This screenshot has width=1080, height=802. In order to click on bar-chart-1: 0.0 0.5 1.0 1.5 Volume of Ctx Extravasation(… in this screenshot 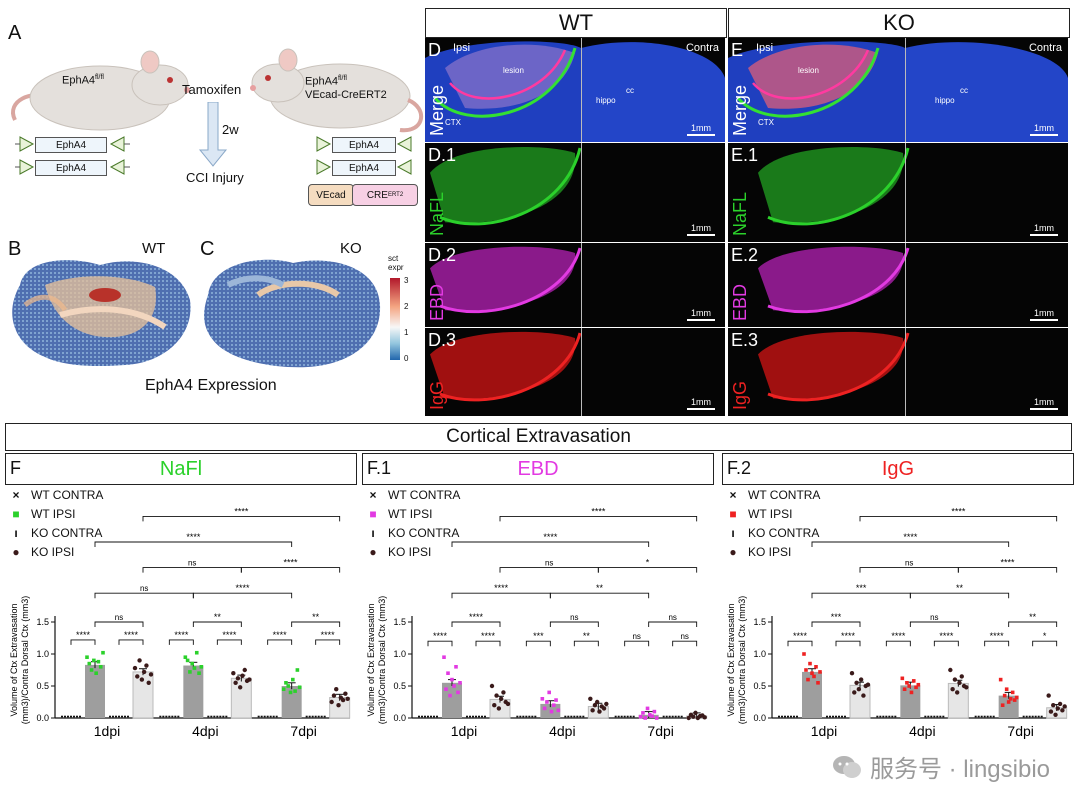, I will do `click(537, 622)`.